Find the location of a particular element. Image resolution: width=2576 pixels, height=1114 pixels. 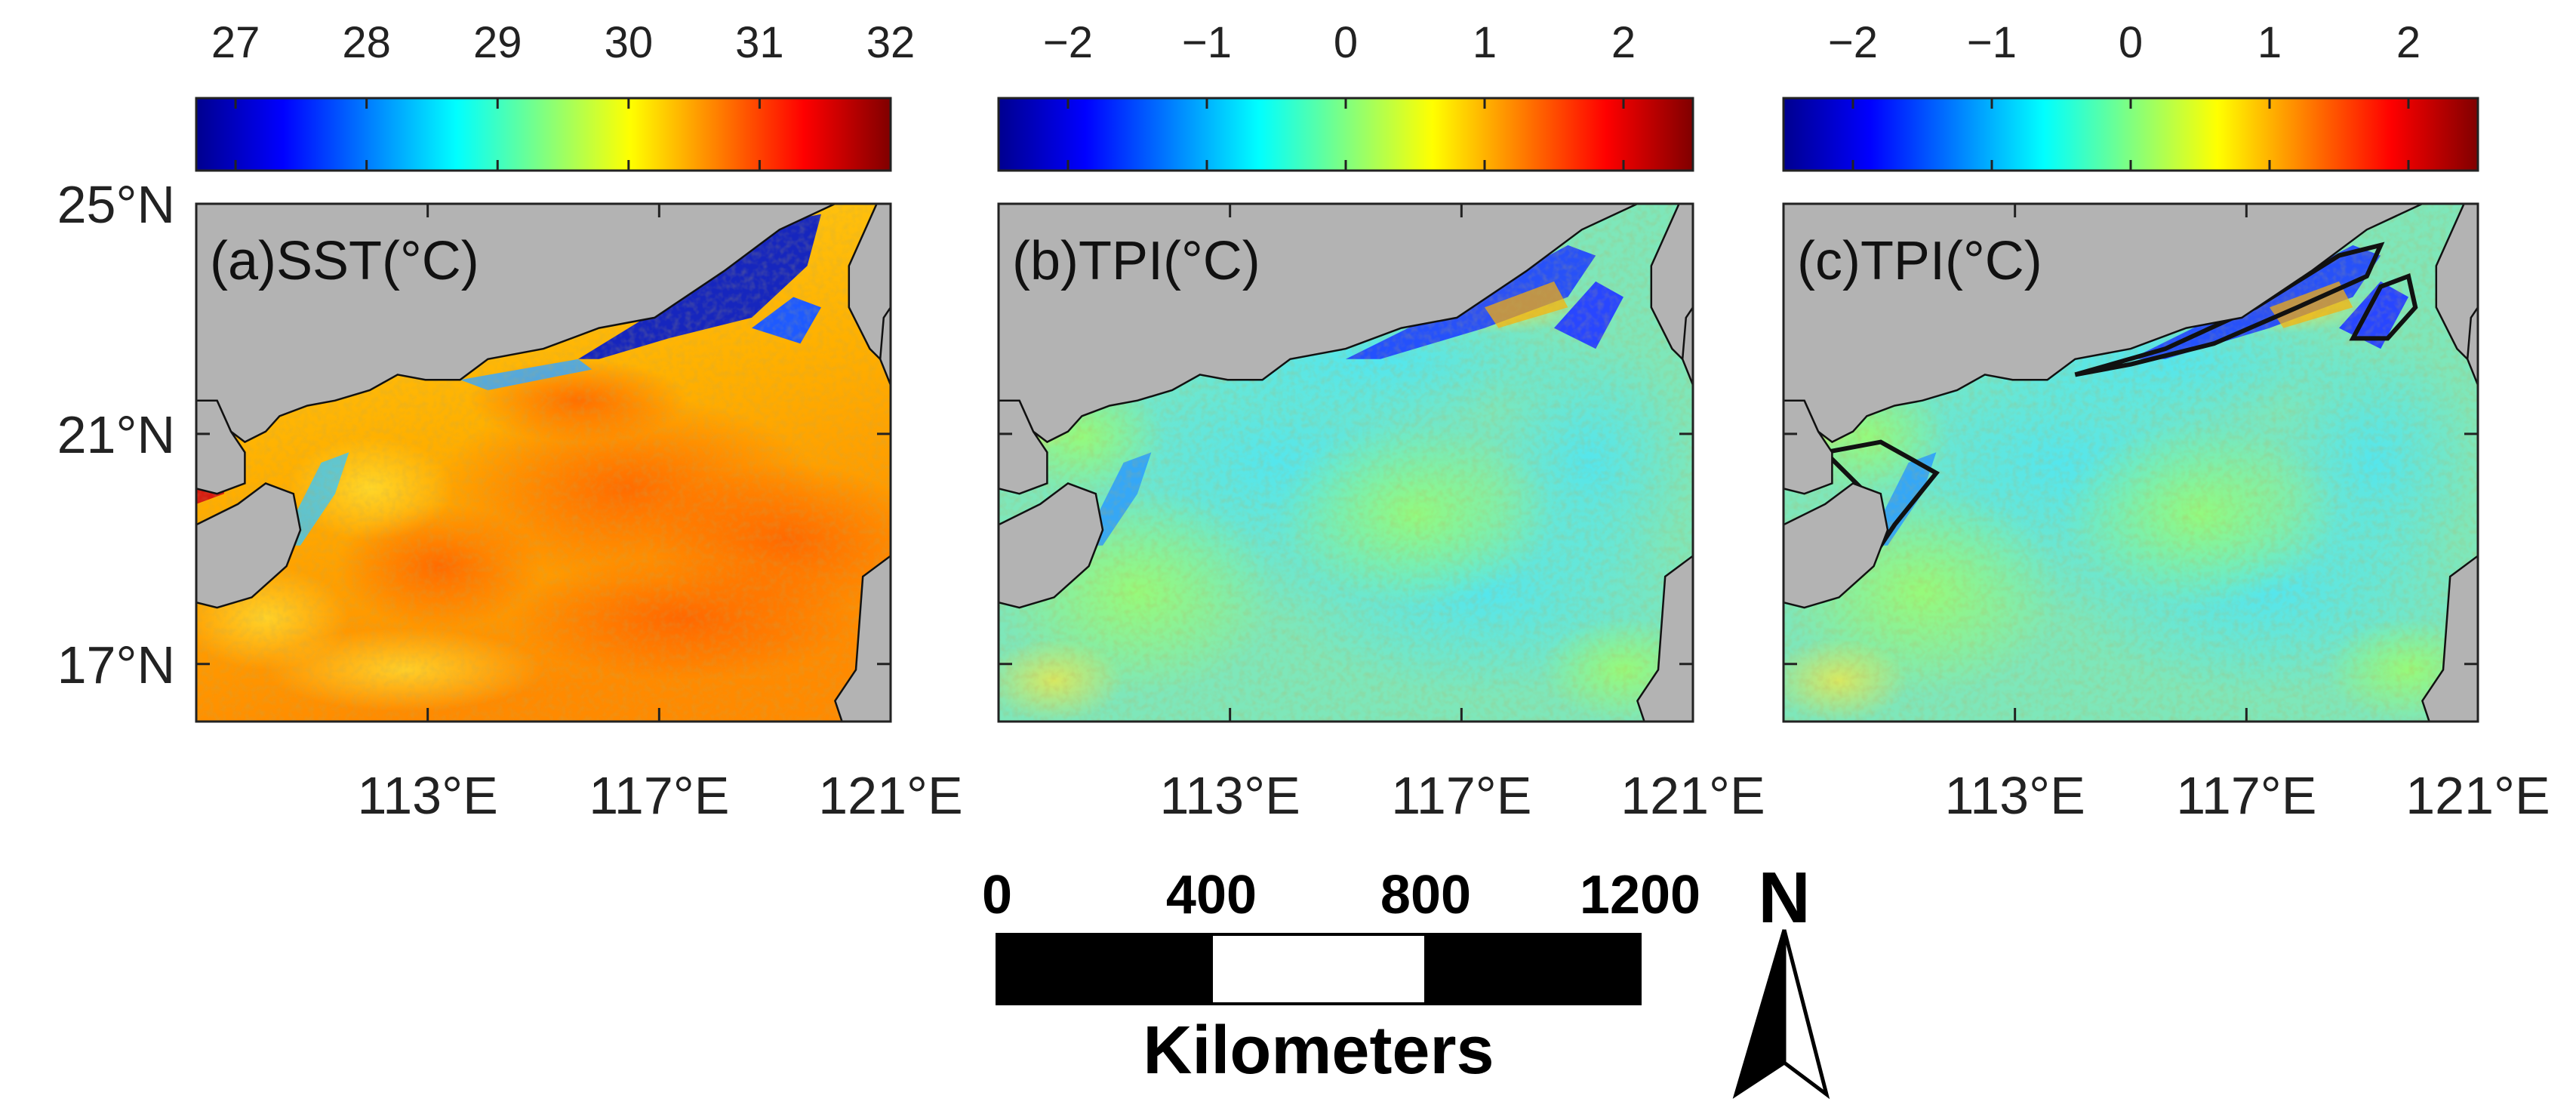

lat-label: 25°N is located at coordinates (116, 205).